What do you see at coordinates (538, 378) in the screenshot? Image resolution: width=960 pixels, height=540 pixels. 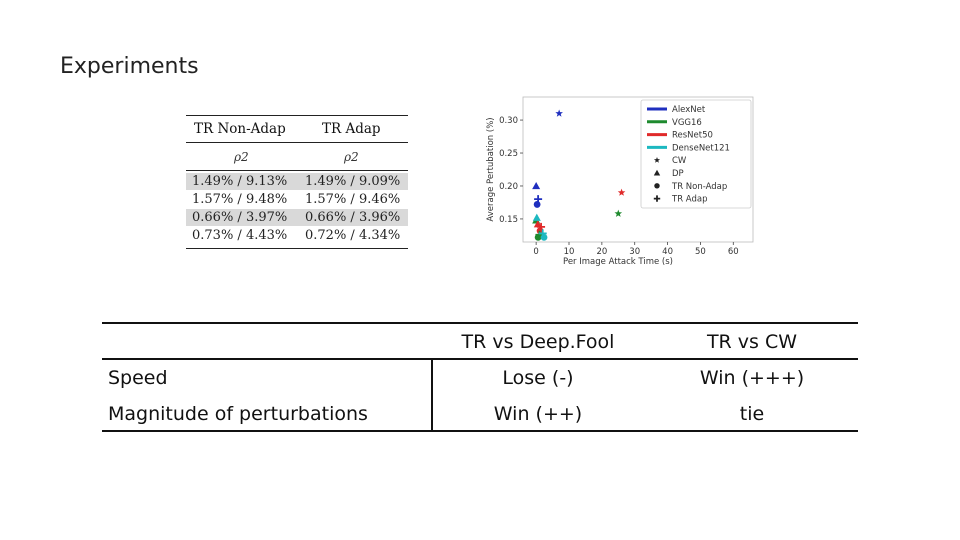 I see `cell-speed-deepfool: Lose (-)` at bounding box center [538, 378].